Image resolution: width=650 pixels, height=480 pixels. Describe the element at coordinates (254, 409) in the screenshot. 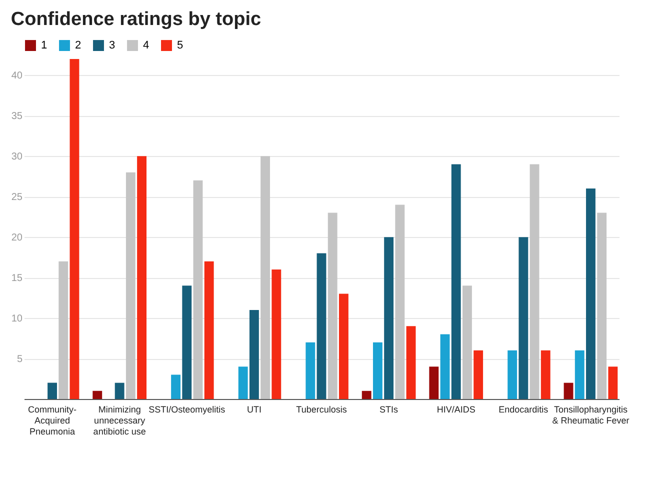

I see `x-tick-label: UTI` at that location.